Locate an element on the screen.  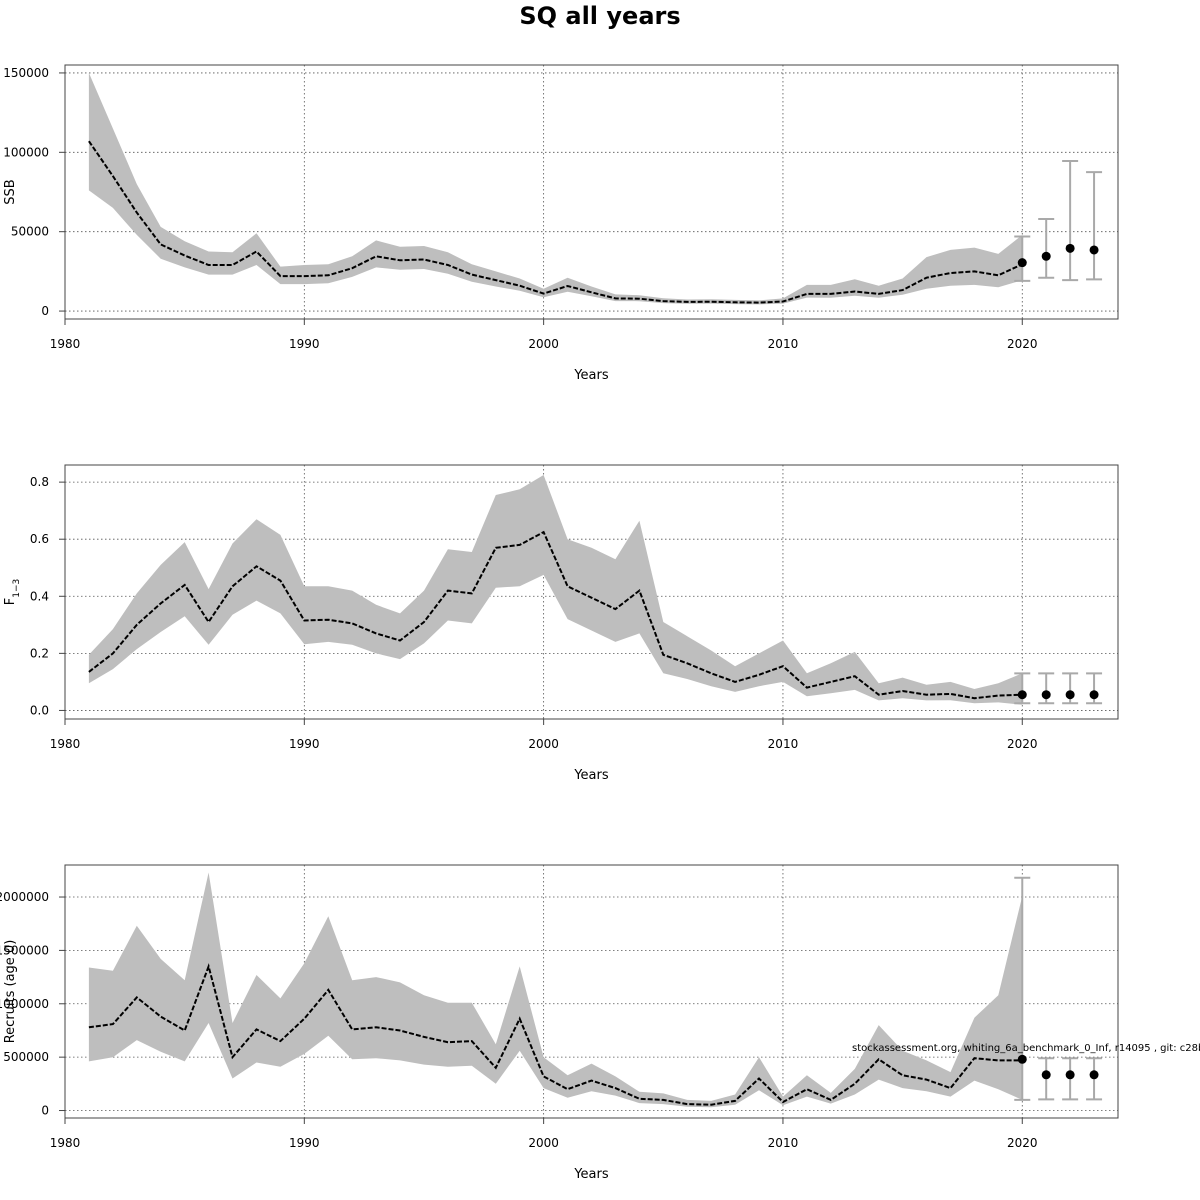
y-tick-label: 0.0 is located at coordinates (39, 710).